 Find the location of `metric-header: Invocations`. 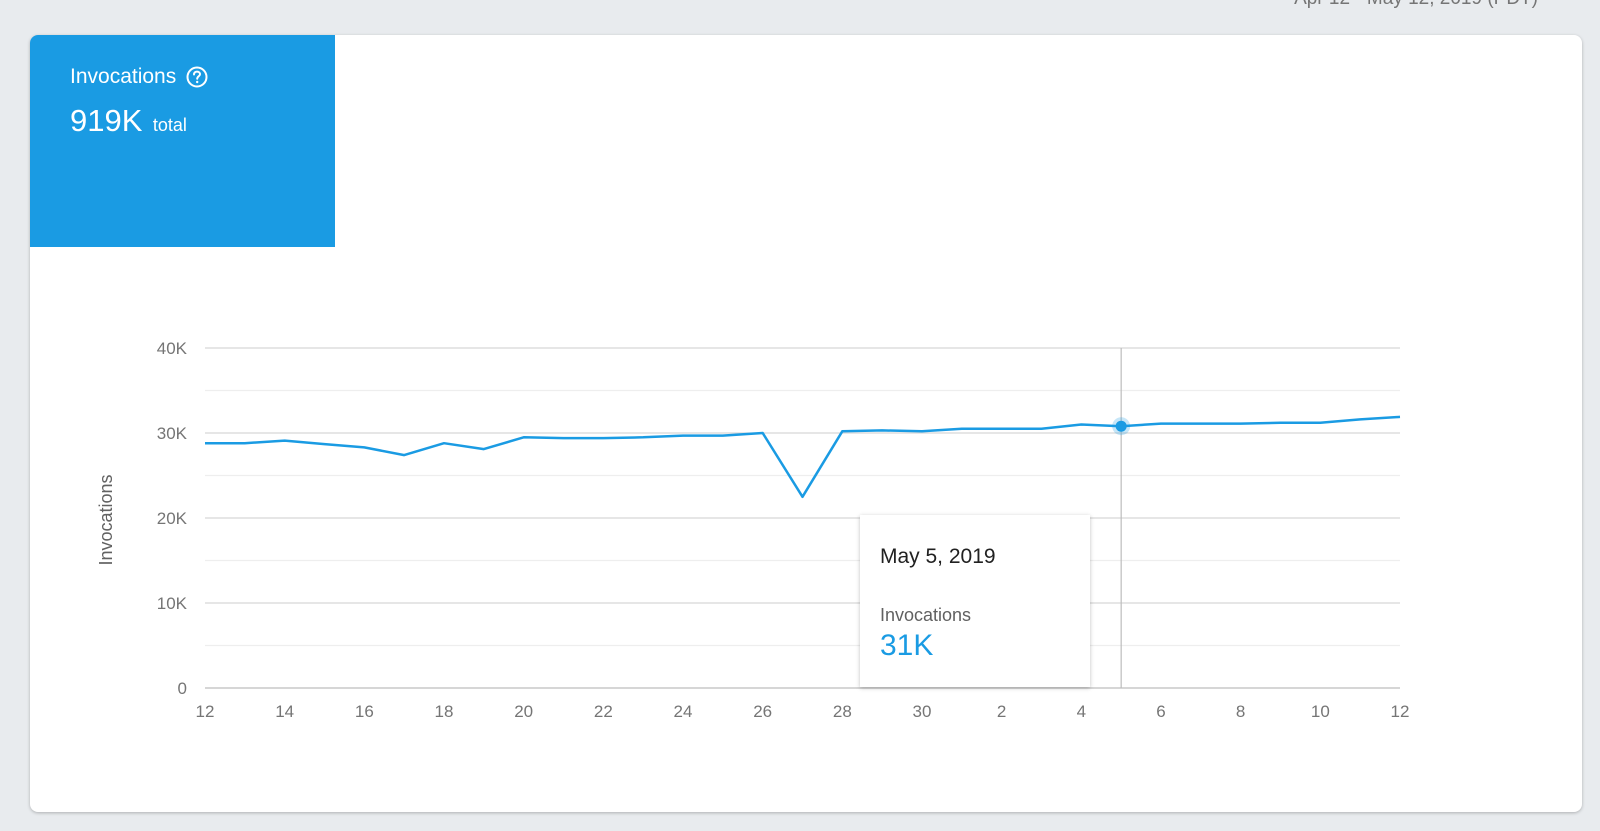

metric-header: Invocations is located at coordinates (139, 77).